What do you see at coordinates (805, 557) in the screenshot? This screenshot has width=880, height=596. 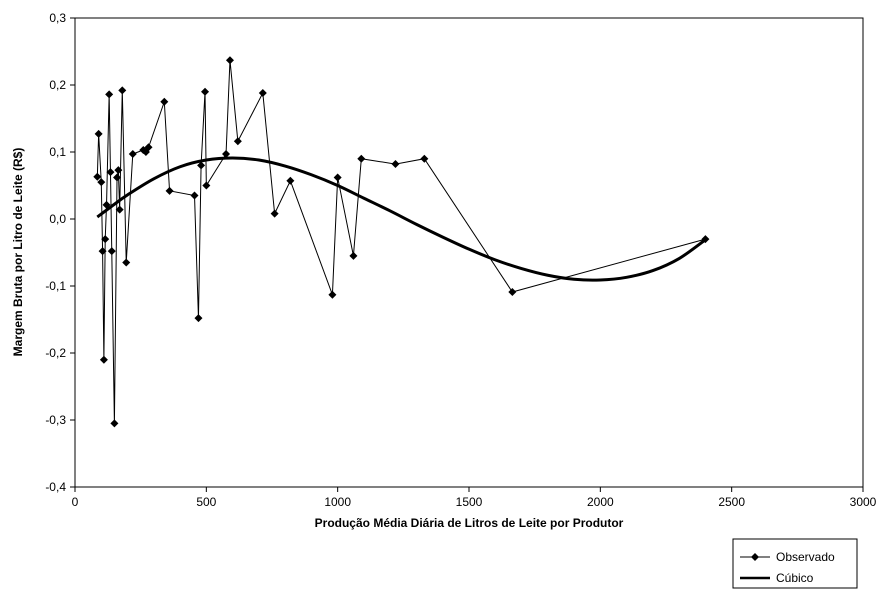 I see `legend-label-observado: Observado` at bounding box center [805, 557].